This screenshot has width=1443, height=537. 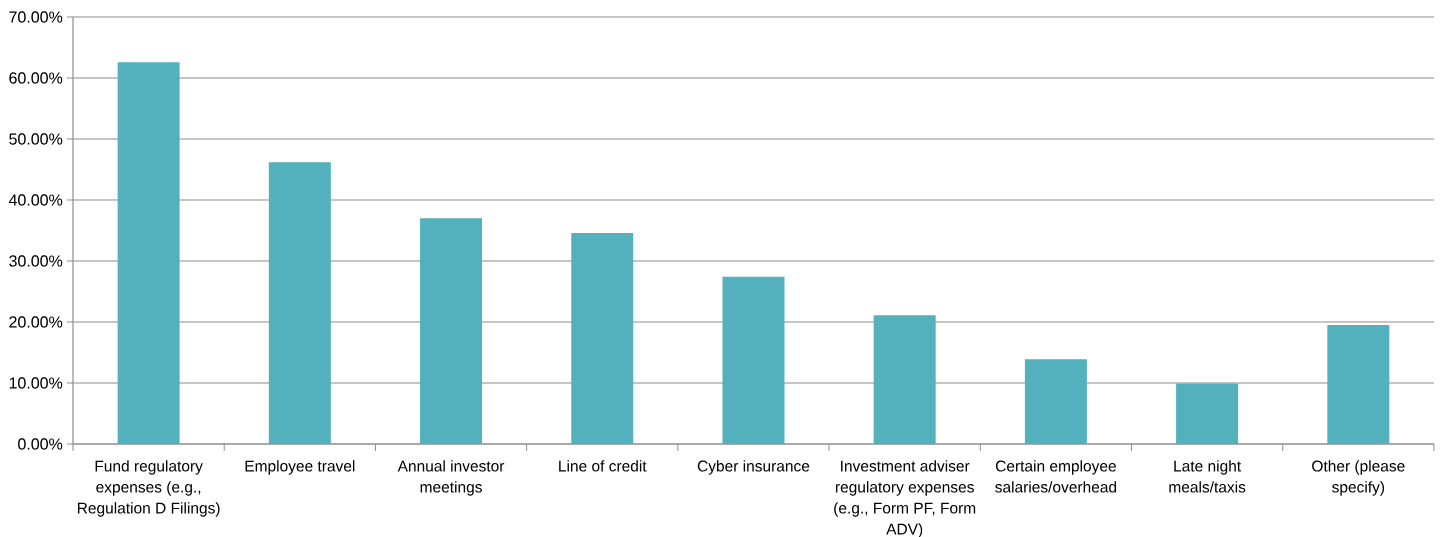 What do you see at coordinates (905, 498) in the screenshot?
I see `x-tick-label: Investment adviser regulatory expenses (e.g., Form PF, Form ADV)` at bounding box center [905, 498].